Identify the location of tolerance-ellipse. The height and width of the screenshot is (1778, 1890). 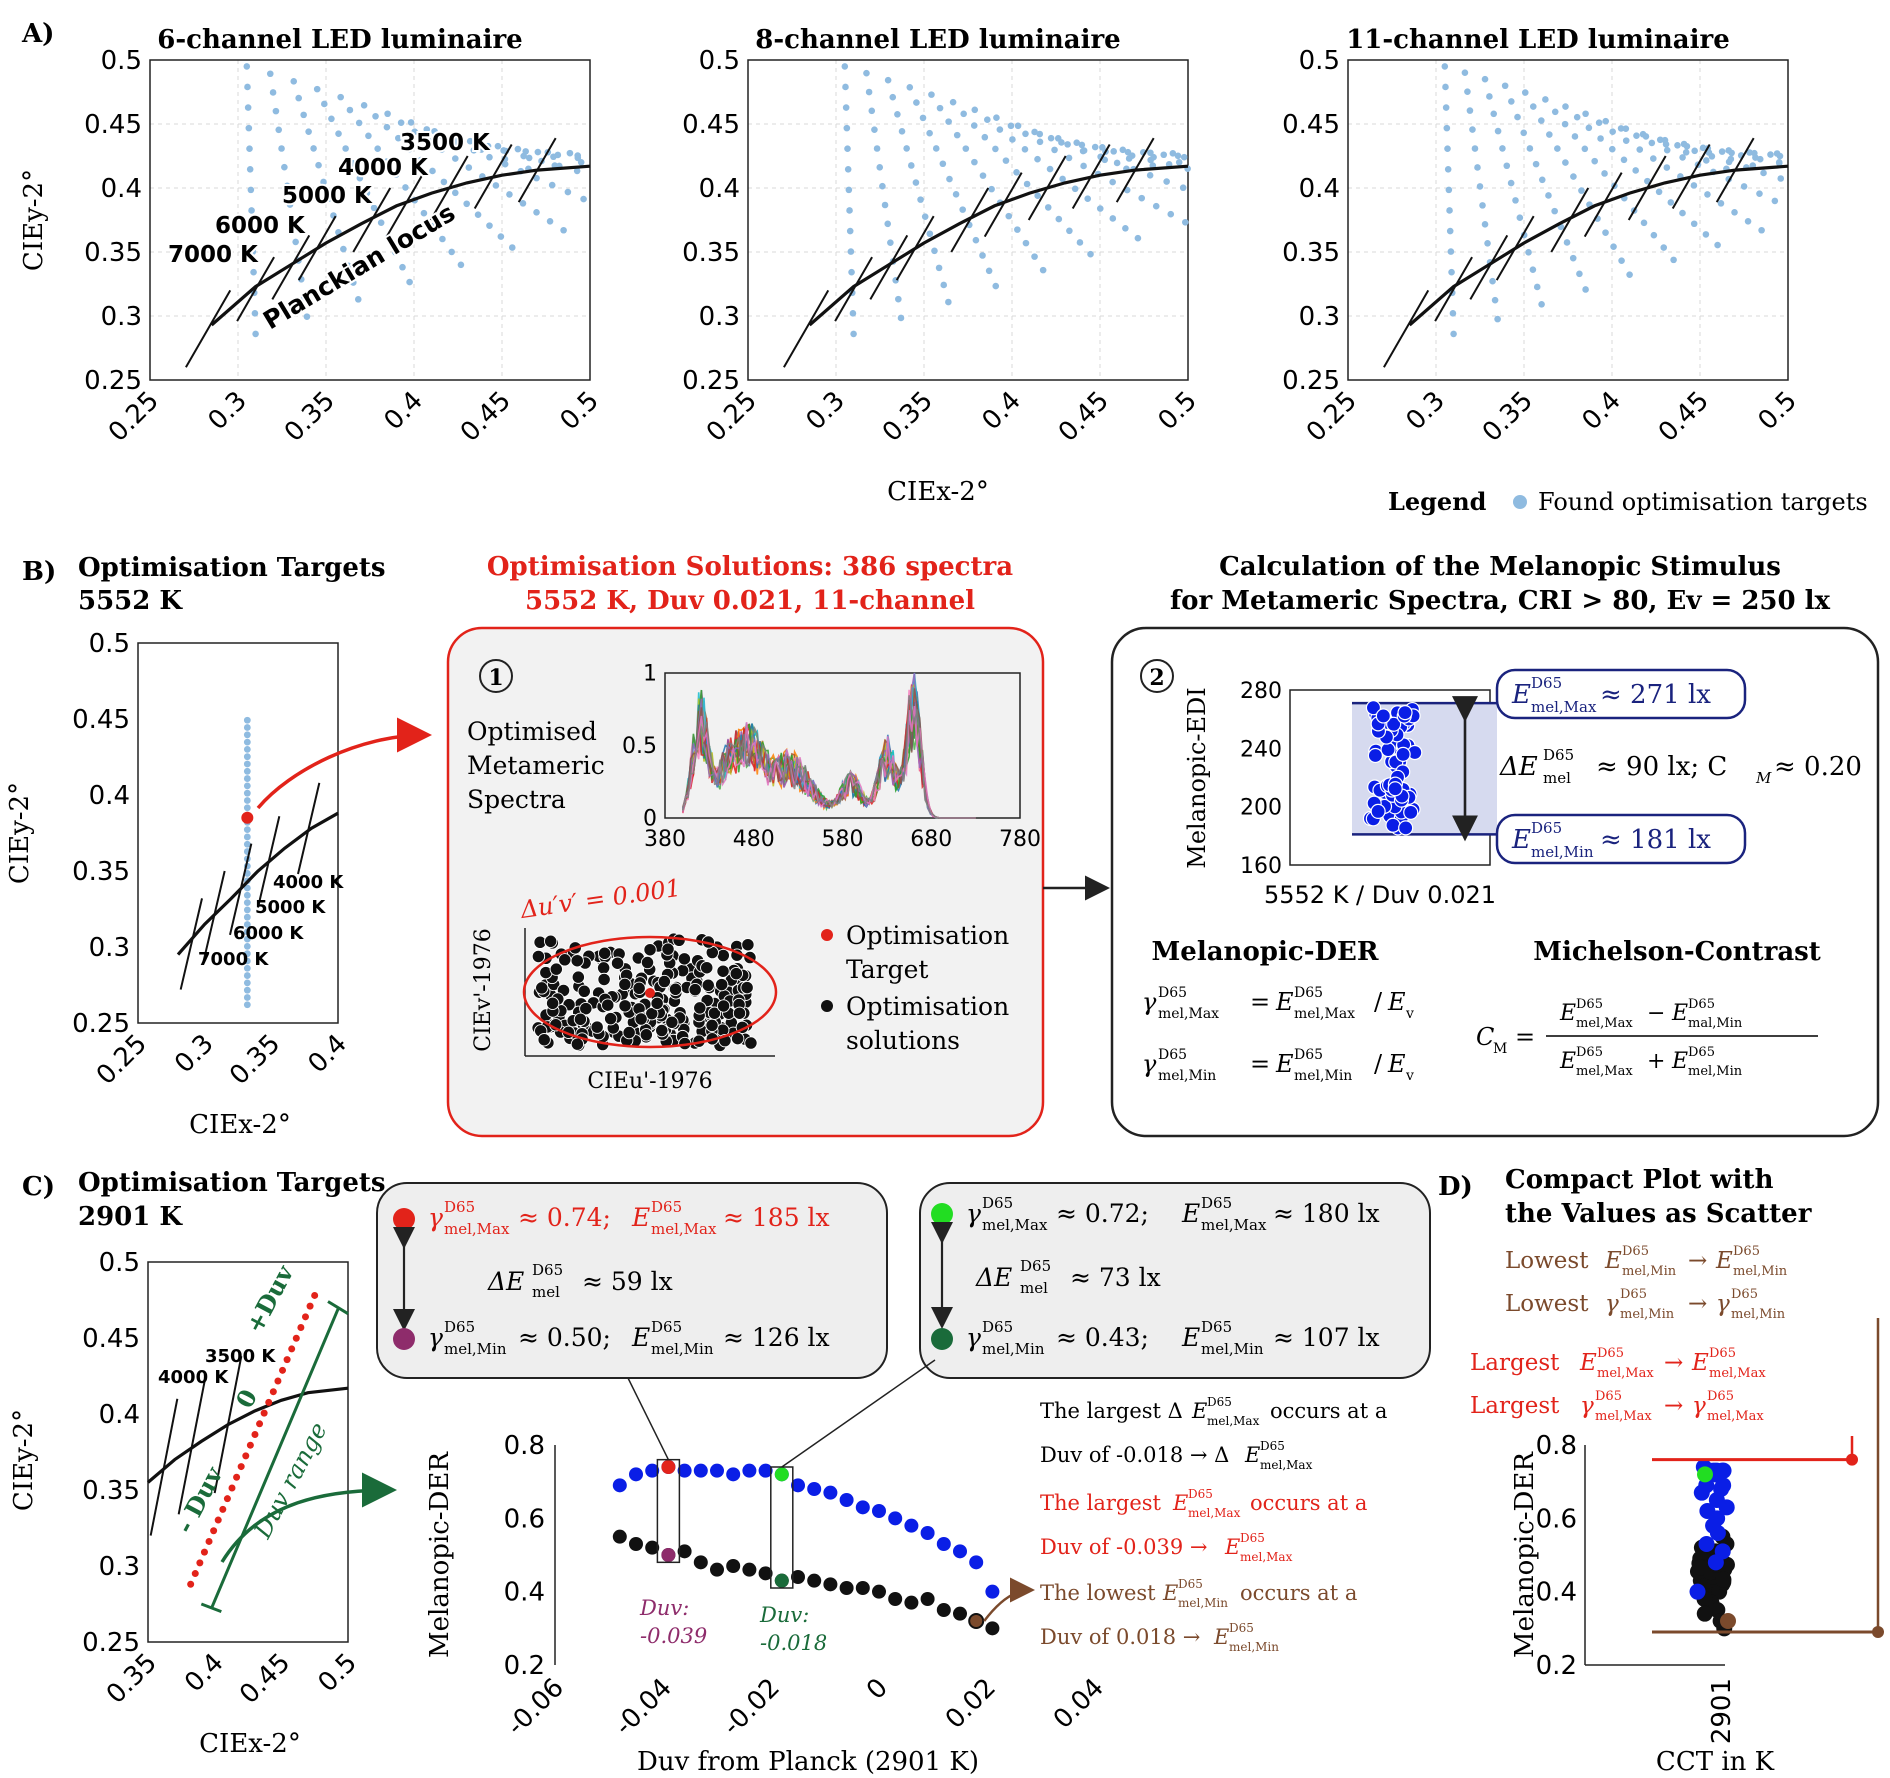
(650, 992).